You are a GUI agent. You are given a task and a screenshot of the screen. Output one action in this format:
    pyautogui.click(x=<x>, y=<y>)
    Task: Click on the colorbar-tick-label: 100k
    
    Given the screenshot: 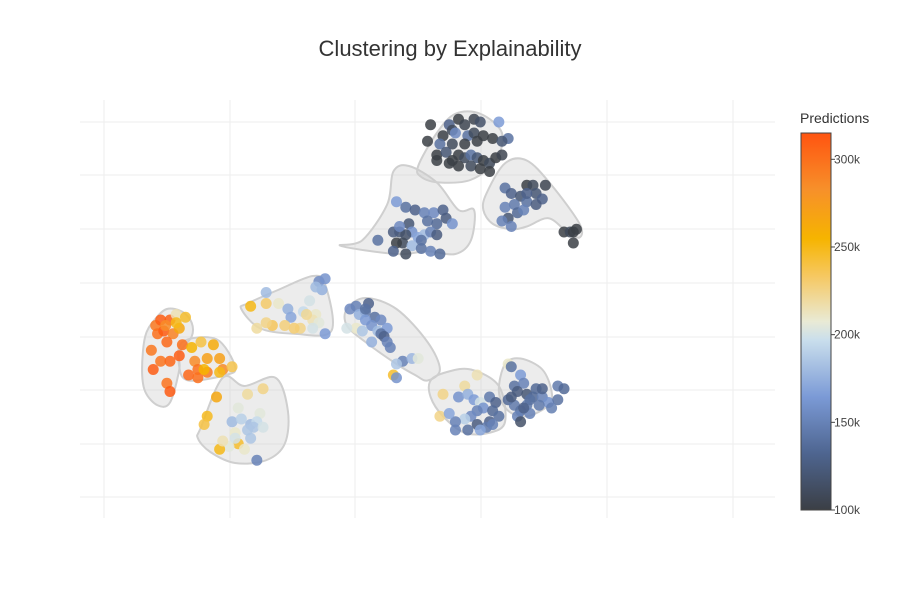 What is the action you would take?
    pyautogui.click(x=847, y=510)
    